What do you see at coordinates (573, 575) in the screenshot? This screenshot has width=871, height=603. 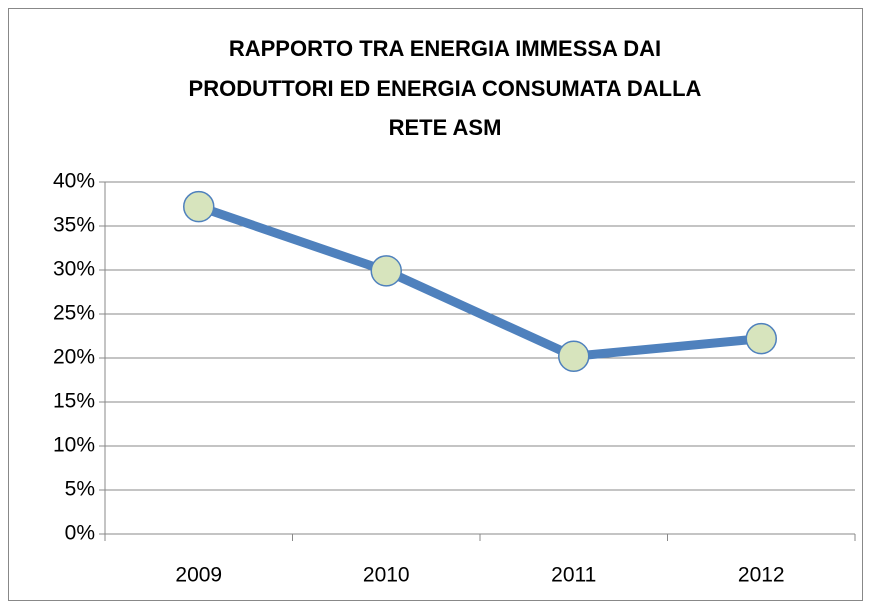 I see `x-tick-label: 2011` at bounding box center [573, 575].